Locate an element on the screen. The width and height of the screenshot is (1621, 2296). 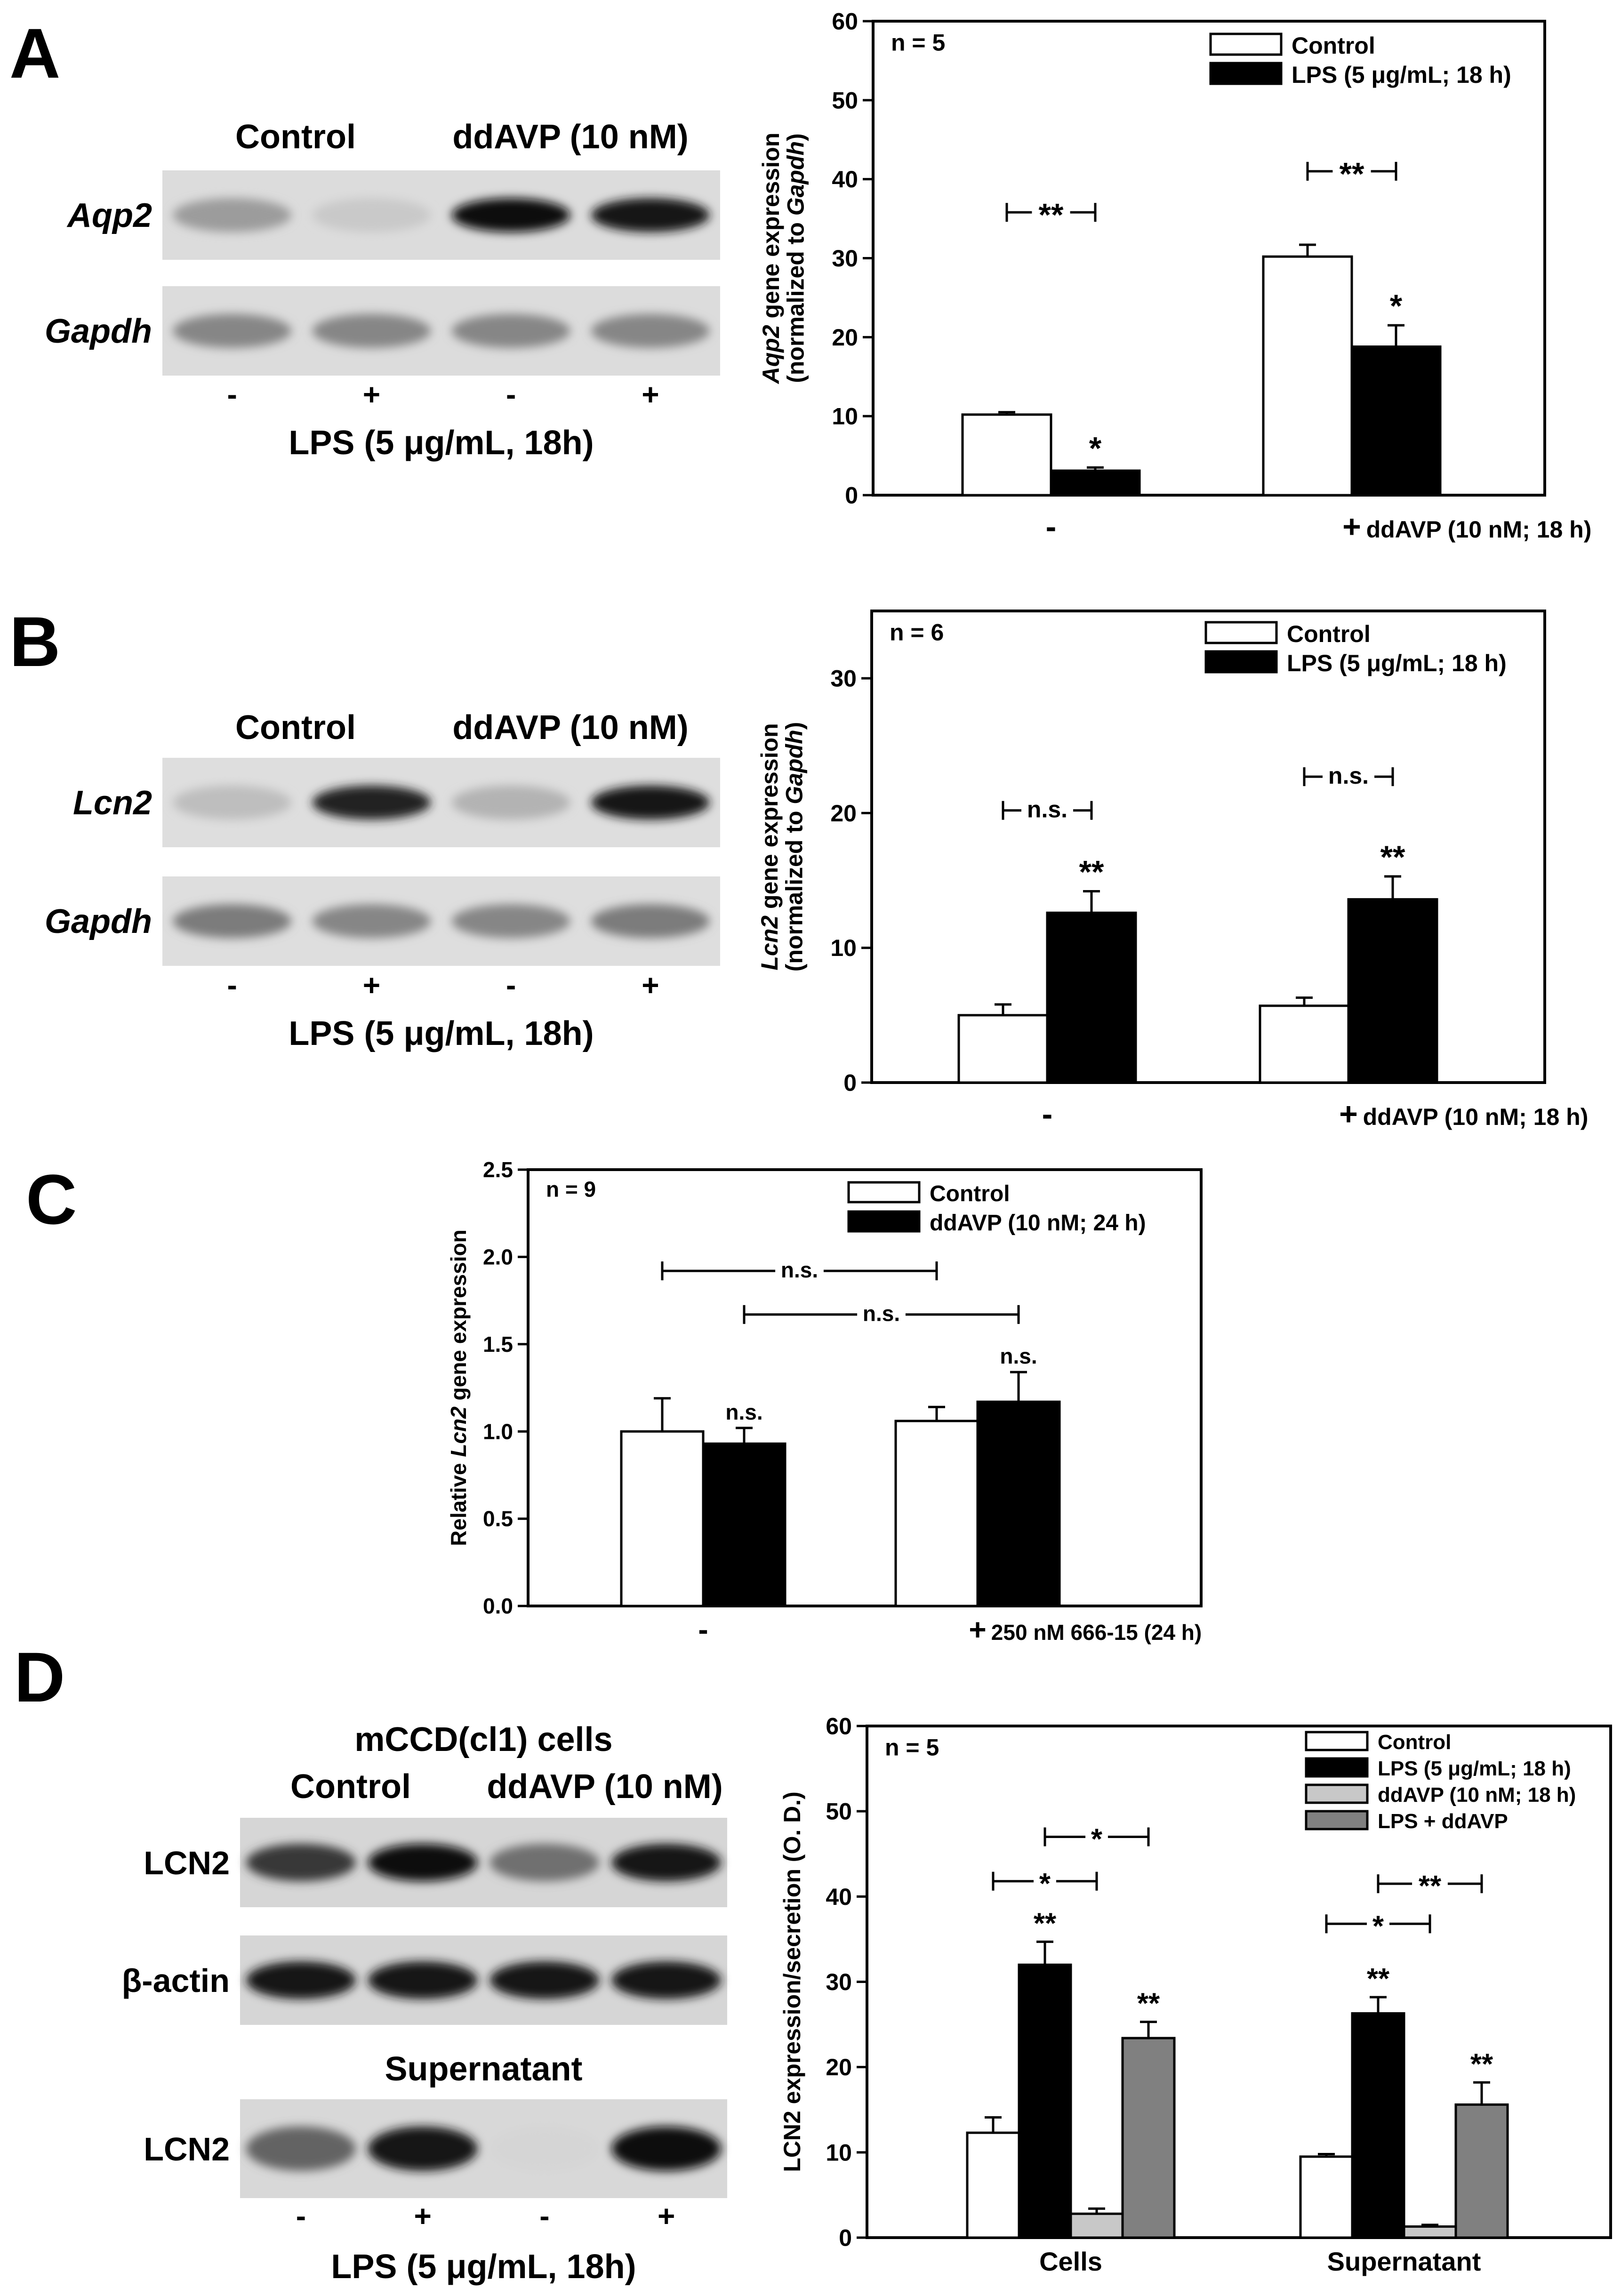
n-label: n = 9 is located at coordinates (571, 1190).